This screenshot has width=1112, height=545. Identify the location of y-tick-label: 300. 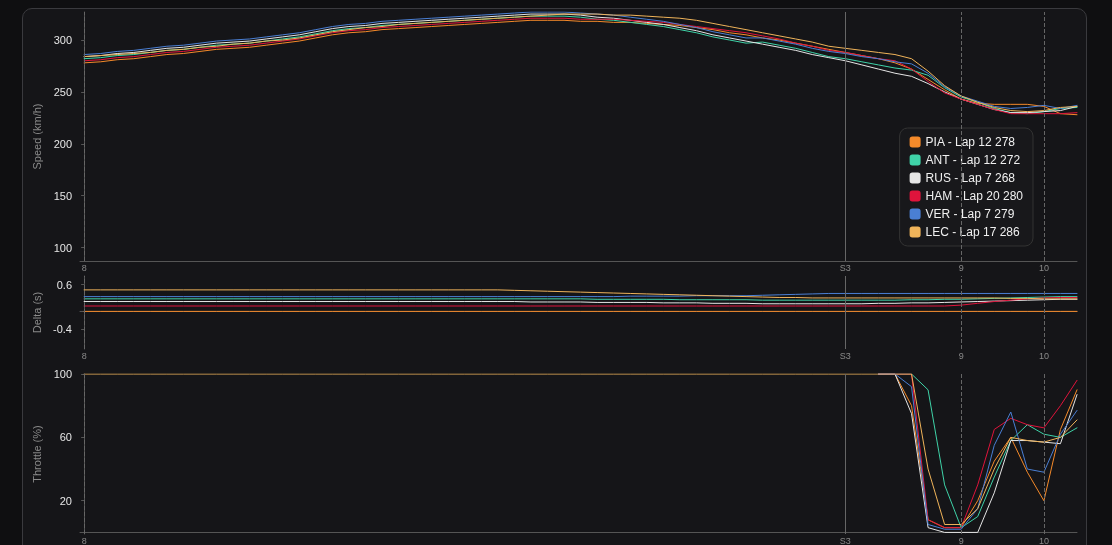
(62, 40).